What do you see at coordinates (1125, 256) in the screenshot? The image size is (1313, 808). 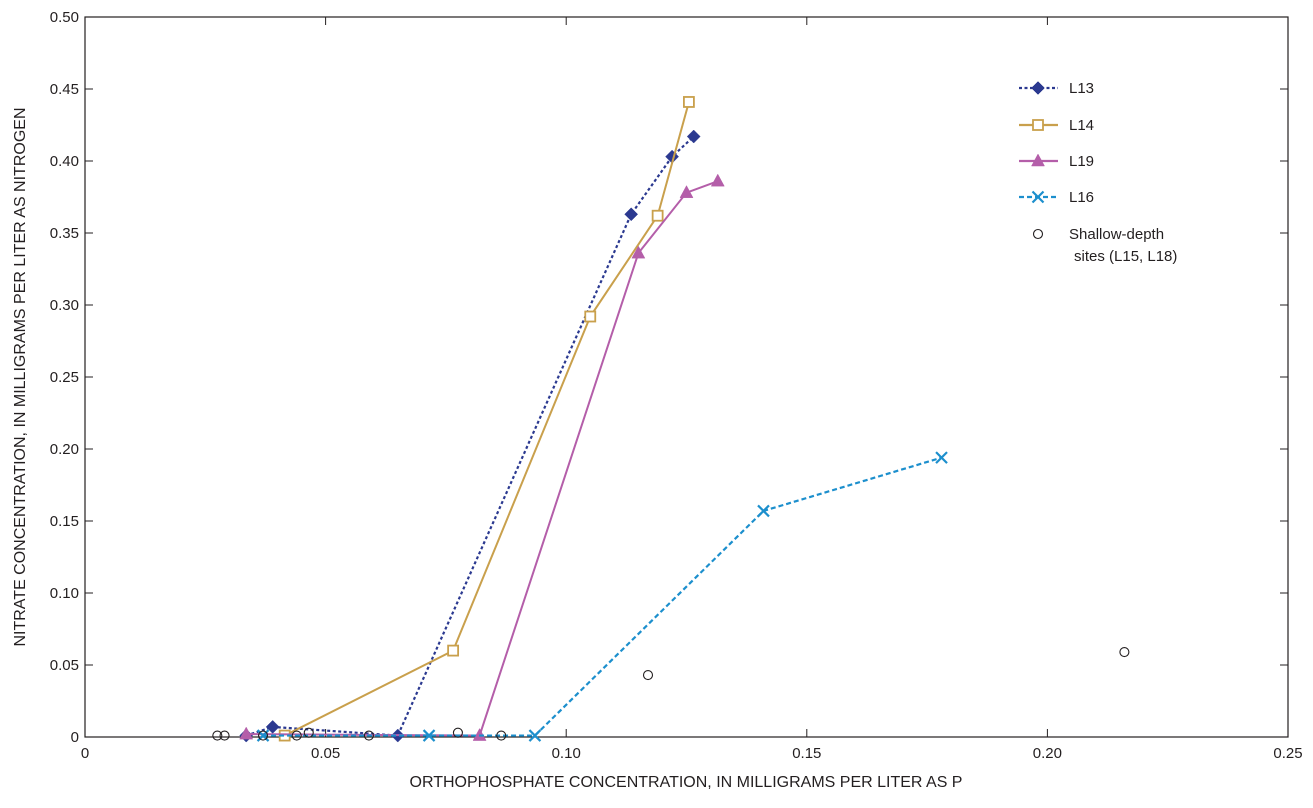 I see `legend-label: sites (L15, L18)` at bounding box center [1125, 256].